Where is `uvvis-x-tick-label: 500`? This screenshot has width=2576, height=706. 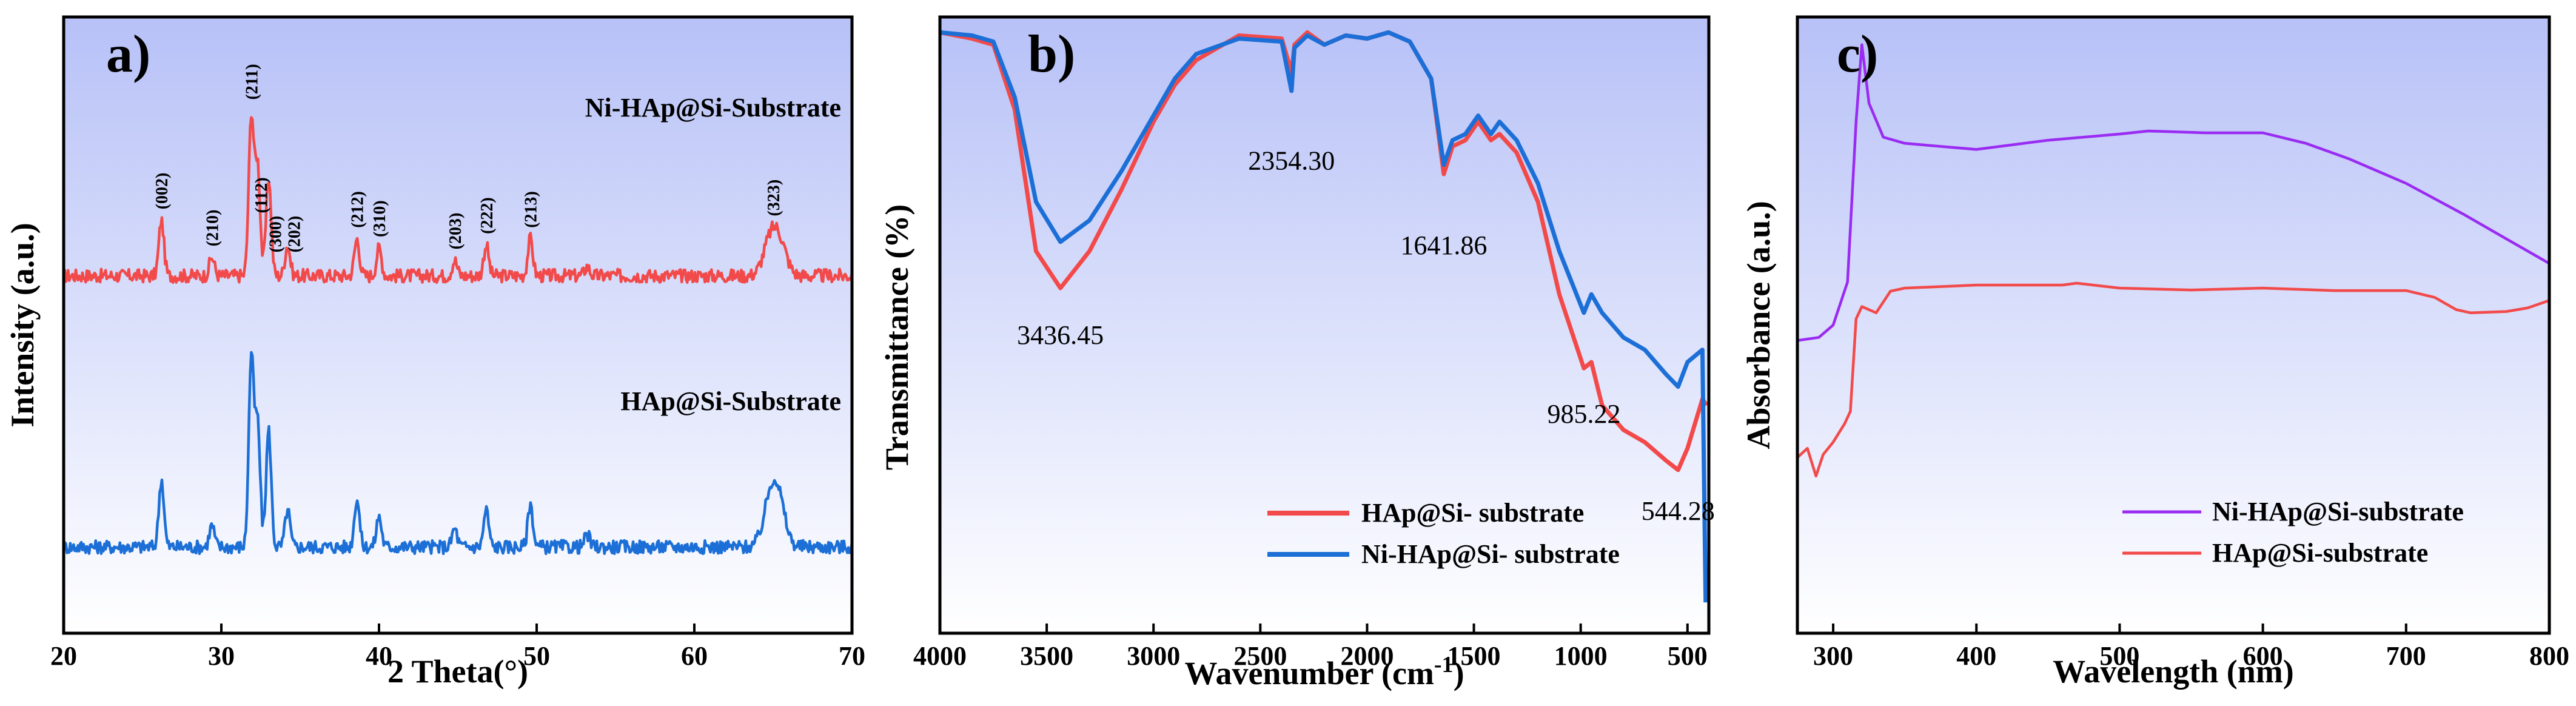 uvvis-x-tick-label: 500 is located at coordinates (2119, 656).